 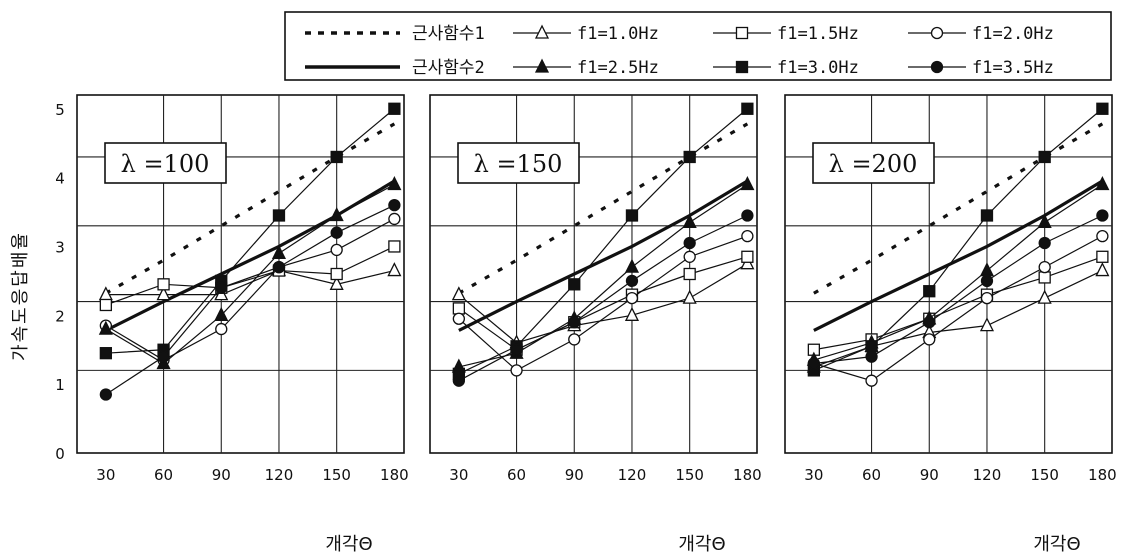 I want to click on legend-item: 근사함수2, so click(x=395, y=68).